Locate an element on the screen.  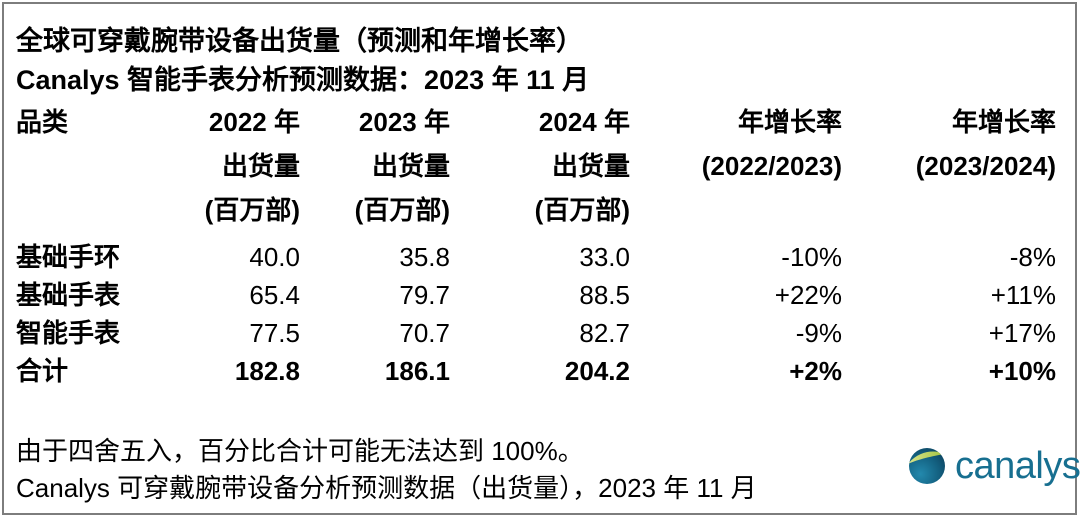
col-header-2022-shipments: 2022 年 出货量 (百万部) is located at coordinates (246, 169).